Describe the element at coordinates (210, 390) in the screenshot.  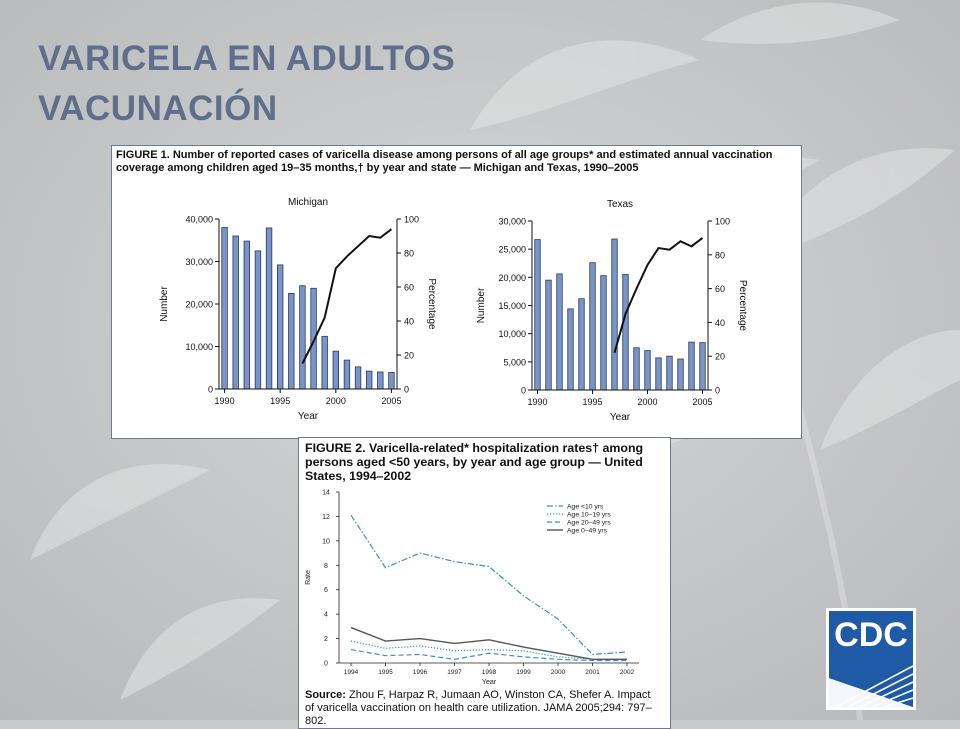
I see `michigan-y-tick-label: 0` at that location.